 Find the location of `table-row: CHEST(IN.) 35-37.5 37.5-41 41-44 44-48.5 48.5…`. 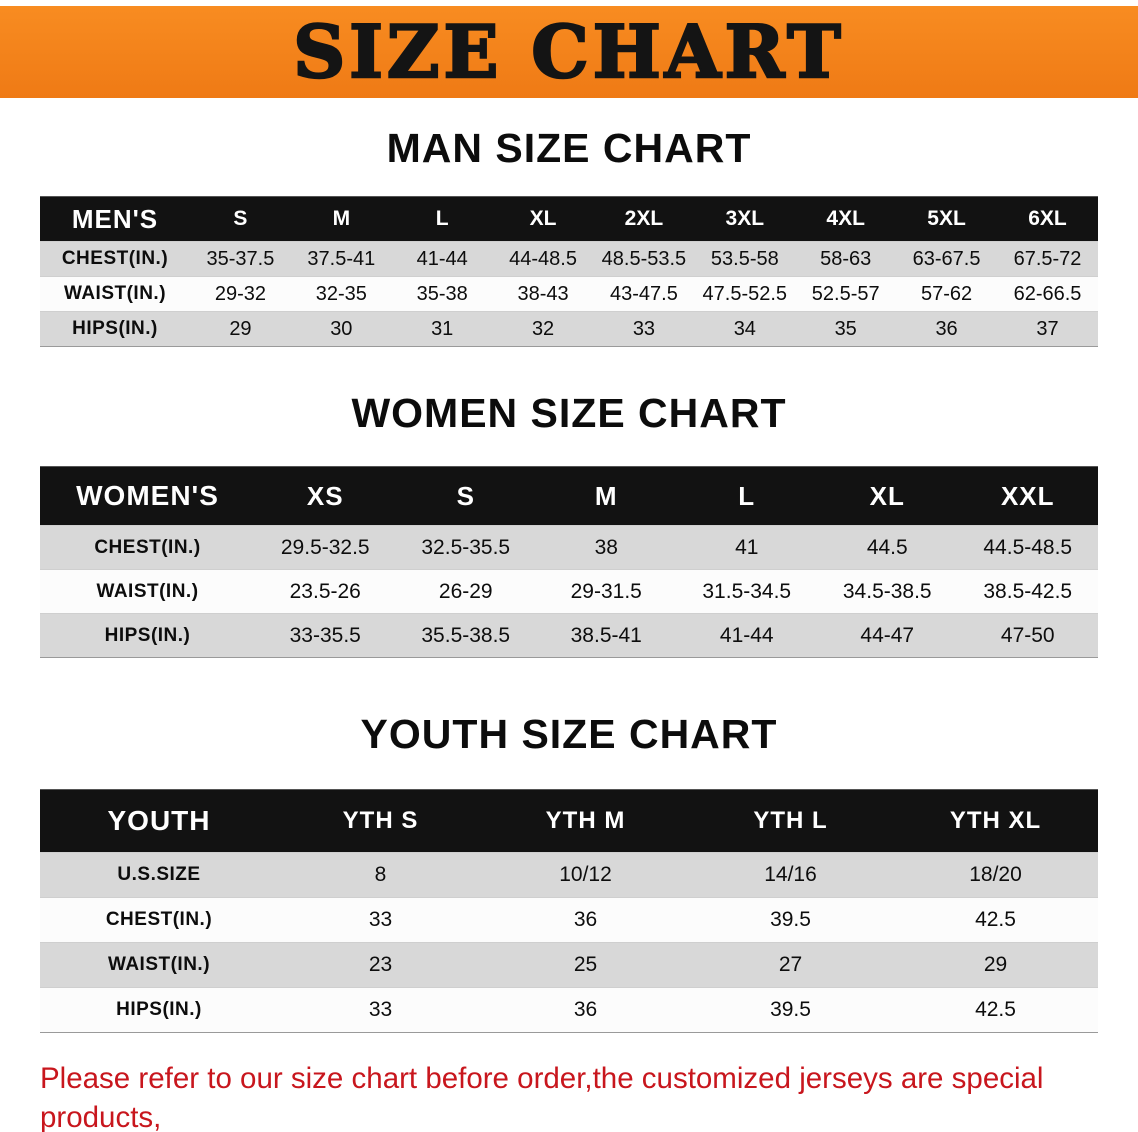

table-row: CHEST(IN.) 35-37.5 37.5-41 41-44 44-48.5 48.5… is located at coordinates (569, 259).